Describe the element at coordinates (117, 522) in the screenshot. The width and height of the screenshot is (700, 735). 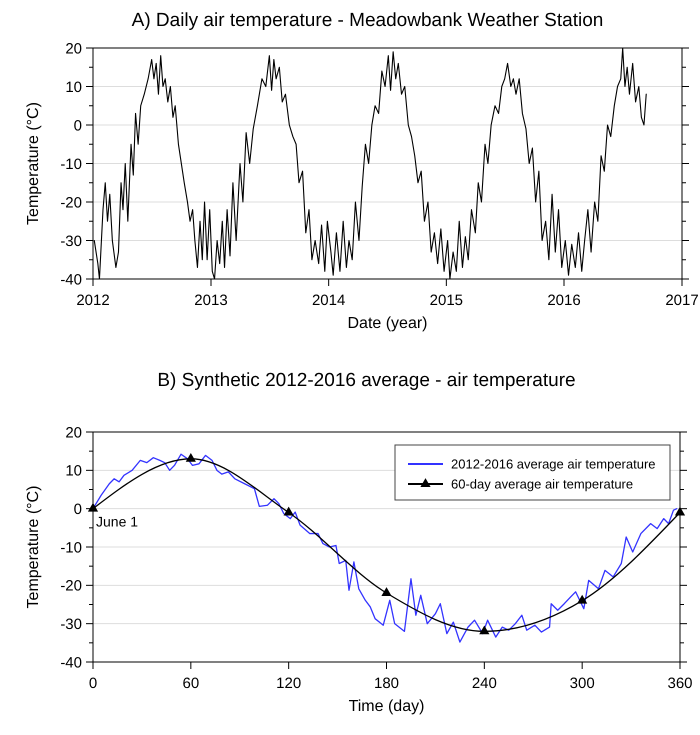
I see `annotation: June 1` at that location.